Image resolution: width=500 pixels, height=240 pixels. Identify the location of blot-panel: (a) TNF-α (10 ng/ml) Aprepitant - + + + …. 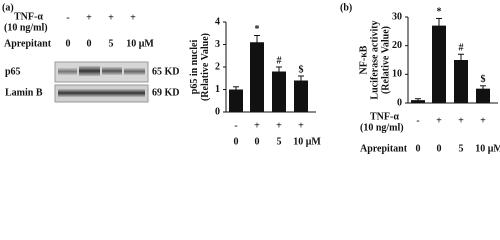
(91, 52).